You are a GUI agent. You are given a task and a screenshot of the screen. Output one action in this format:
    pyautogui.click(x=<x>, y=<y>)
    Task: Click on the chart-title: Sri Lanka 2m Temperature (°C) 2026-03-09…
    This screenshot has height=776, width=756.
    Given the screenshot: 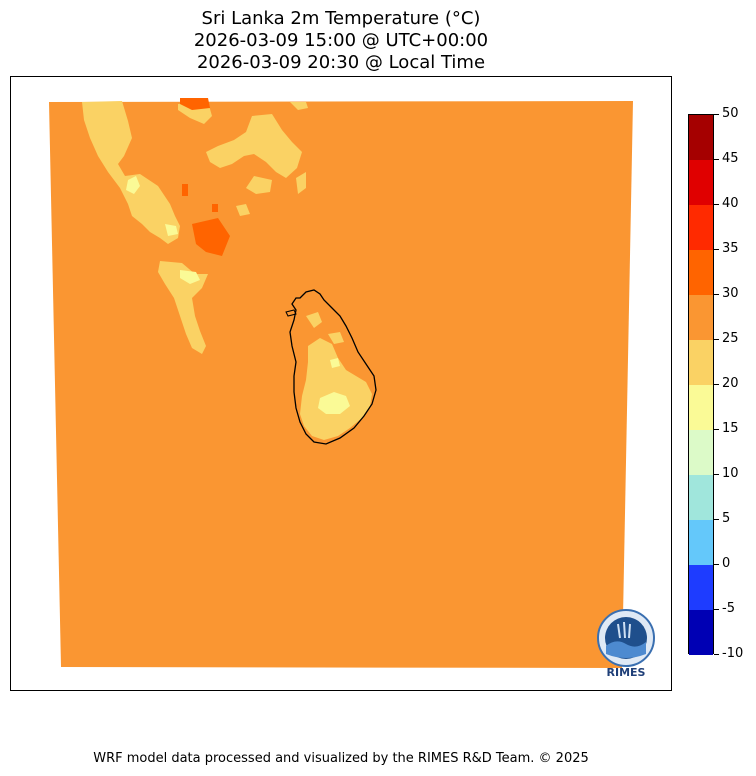 What is the action you would take?
    pyautogui.click(x=341, y=41)
    